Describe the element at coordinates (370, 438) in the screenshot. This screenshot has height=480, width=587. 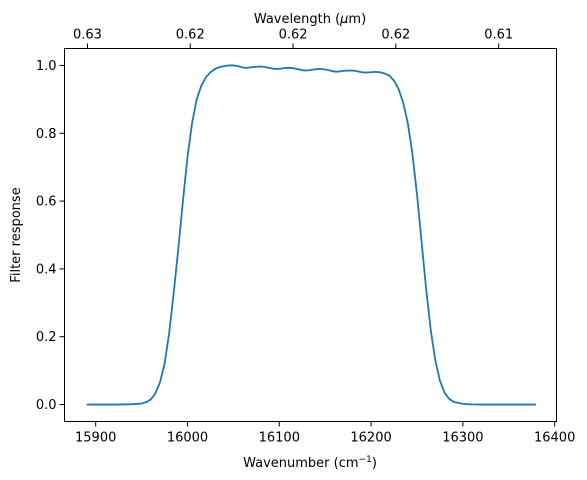
I see `x-tick-label: 16200` at that location.